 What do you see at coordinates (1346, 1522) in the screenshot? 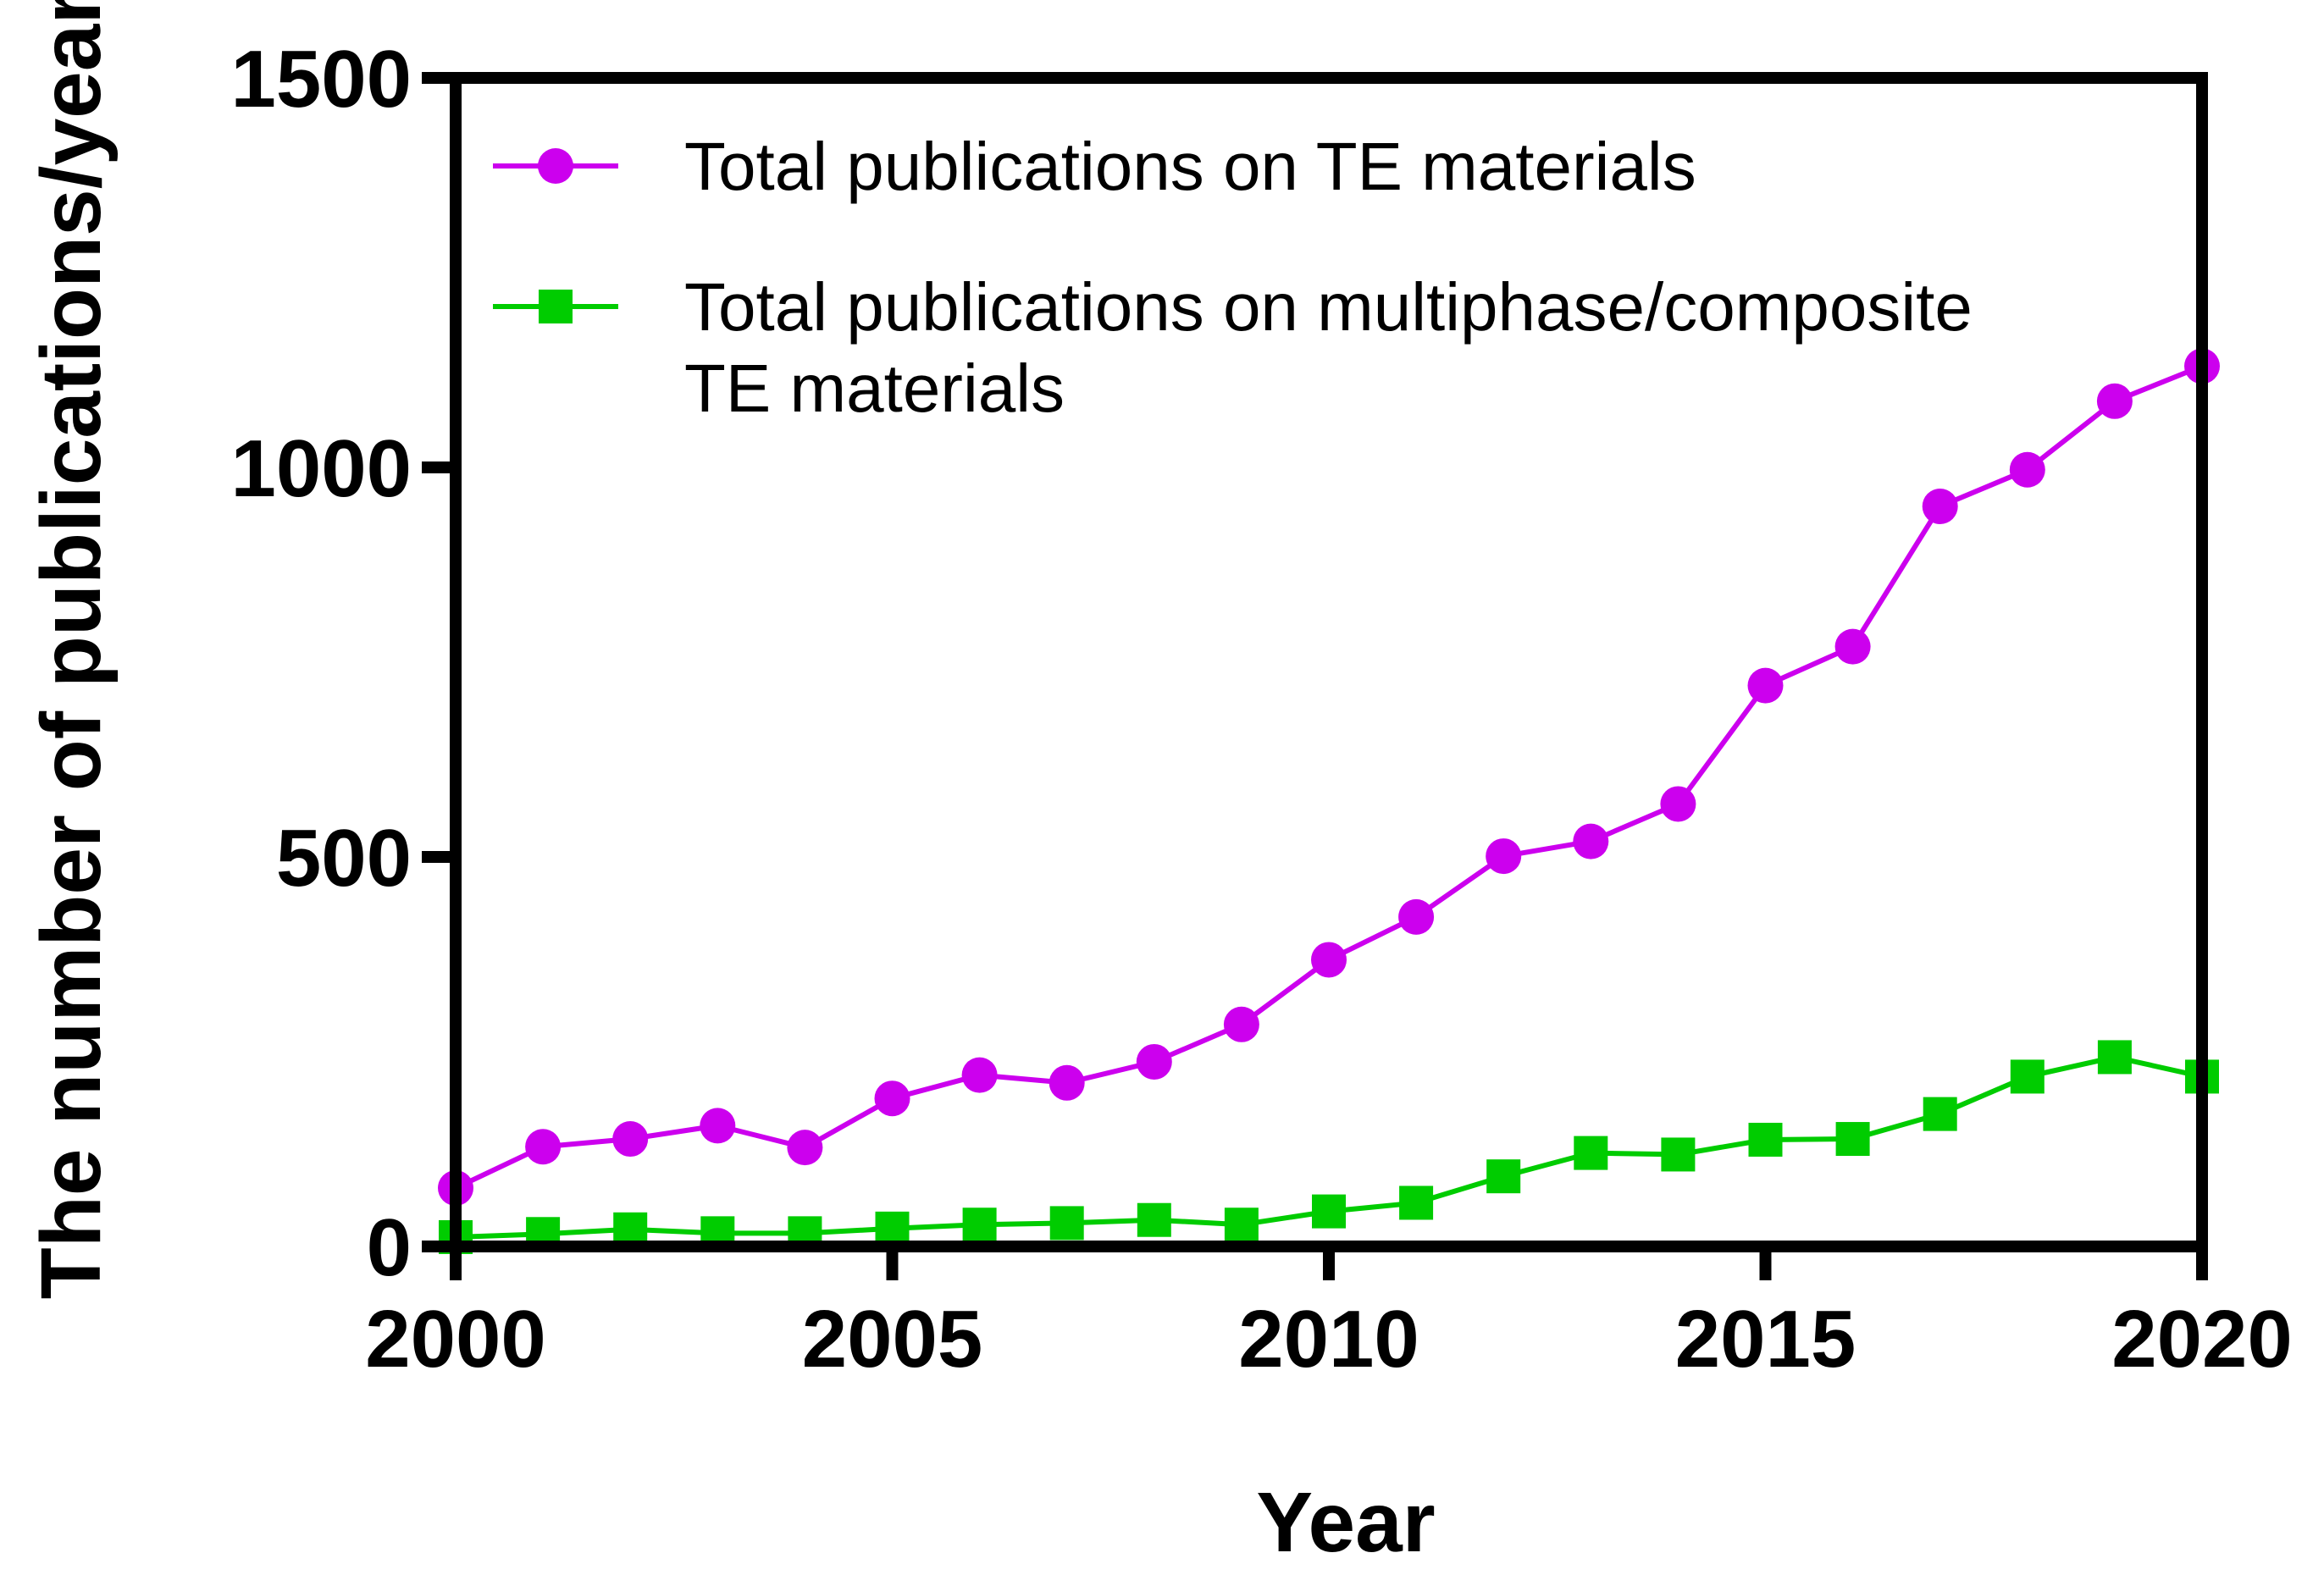
I see `x-axis-title: Year` at bounding box center [1346, 1522].